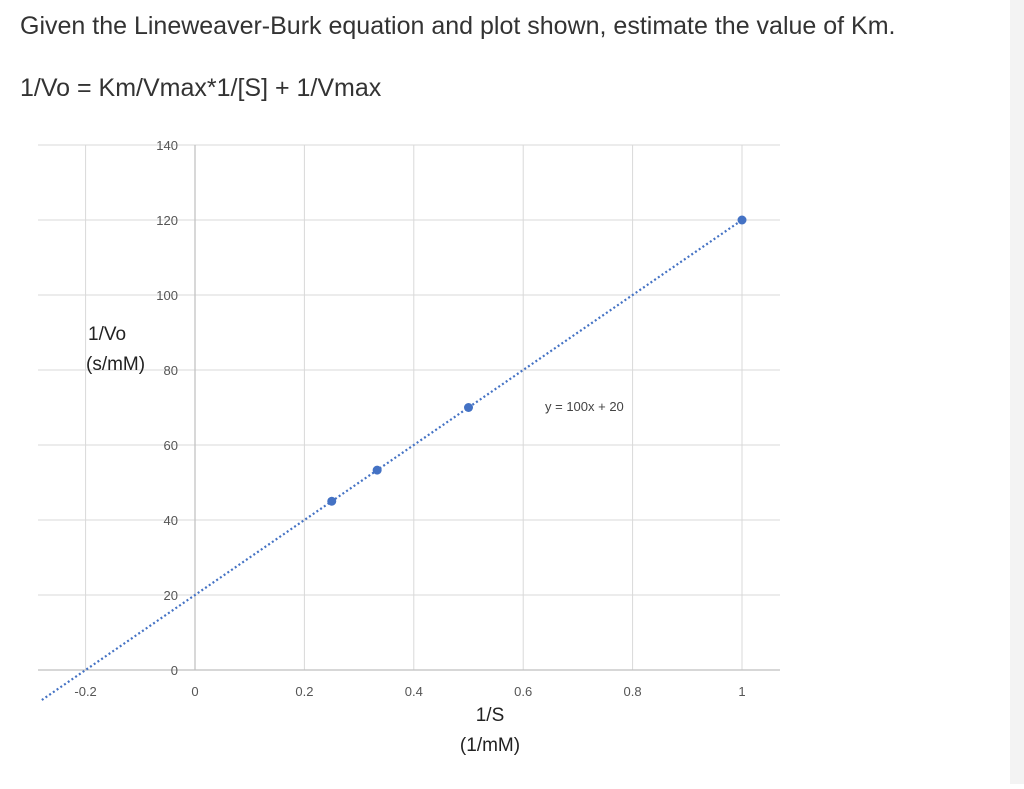  Describe the element at coordinates (304, 691) in the screenshot. I see `x-tick-label: 0.2` at that location.